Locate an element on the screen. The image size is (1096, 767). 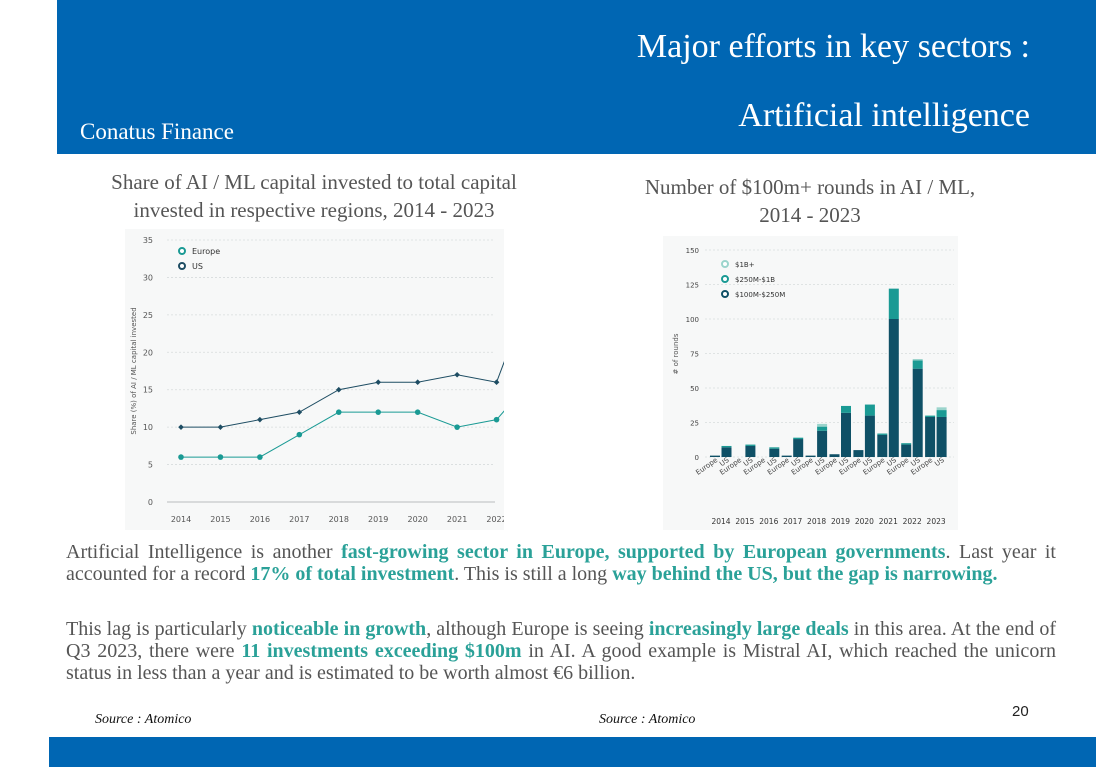
y-tick-label: 30 is located at coordinates (148, 277).